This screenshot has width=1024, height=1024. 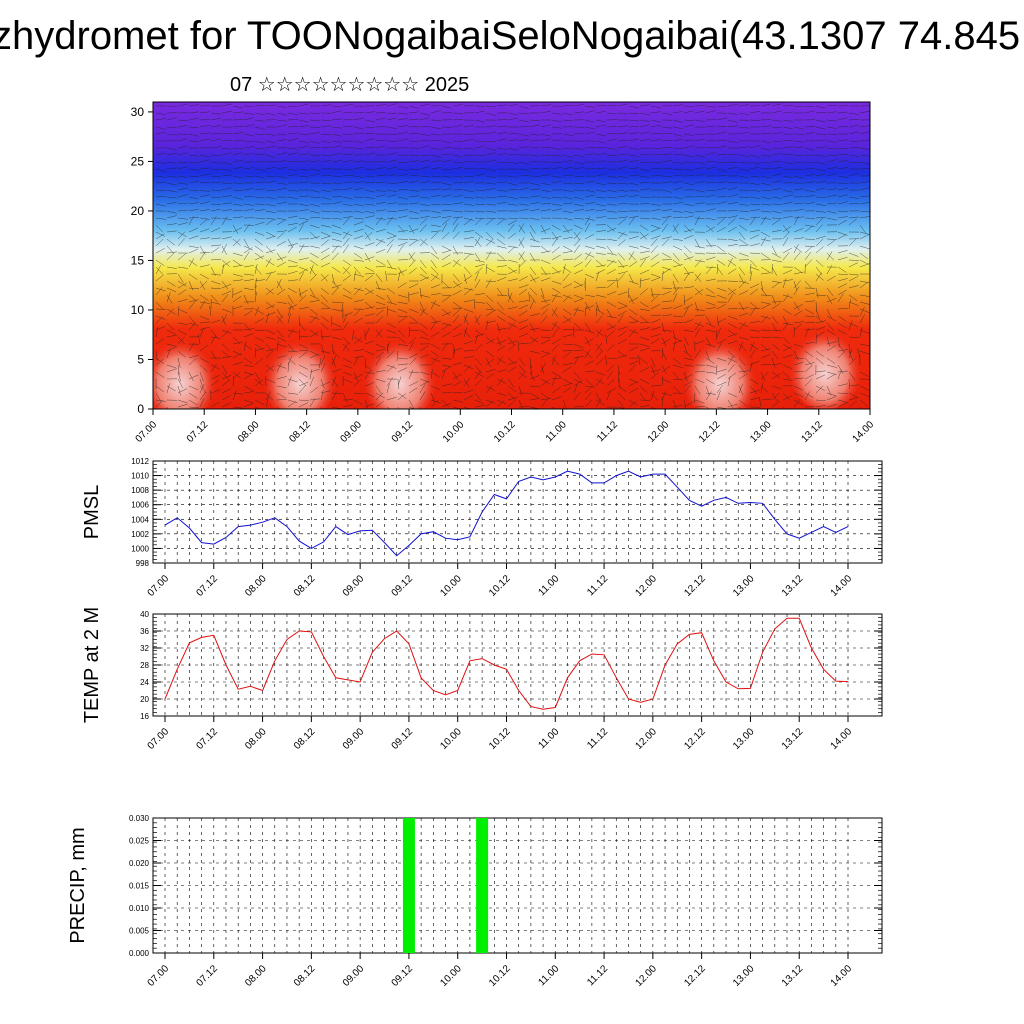 What do you see at coordinates (647, 586) in the screenshot?
I see `x-tick-label: 12.00` at bounding box center [647, 586].